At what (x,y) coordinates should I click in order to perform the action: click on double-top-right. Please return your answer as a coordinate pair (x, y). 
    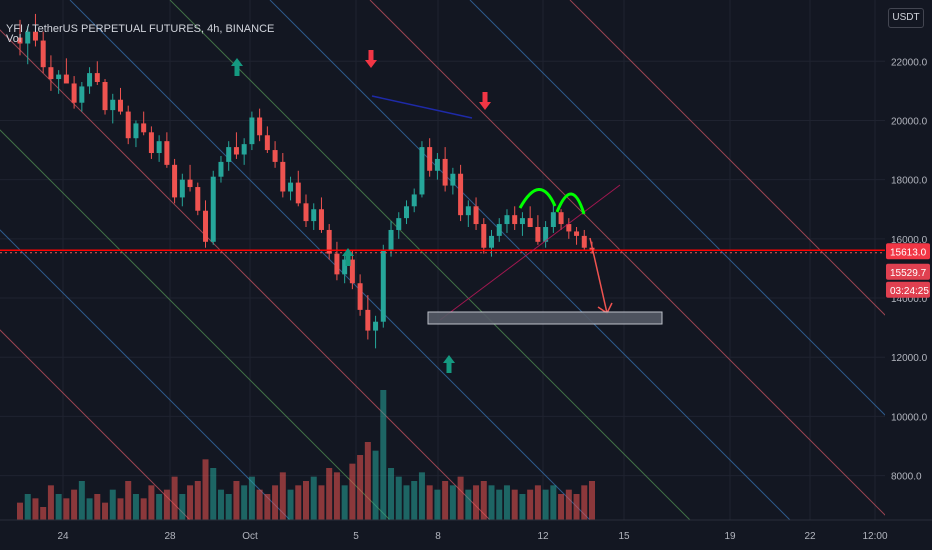
    Looking at the image, I should click on (570, 203).